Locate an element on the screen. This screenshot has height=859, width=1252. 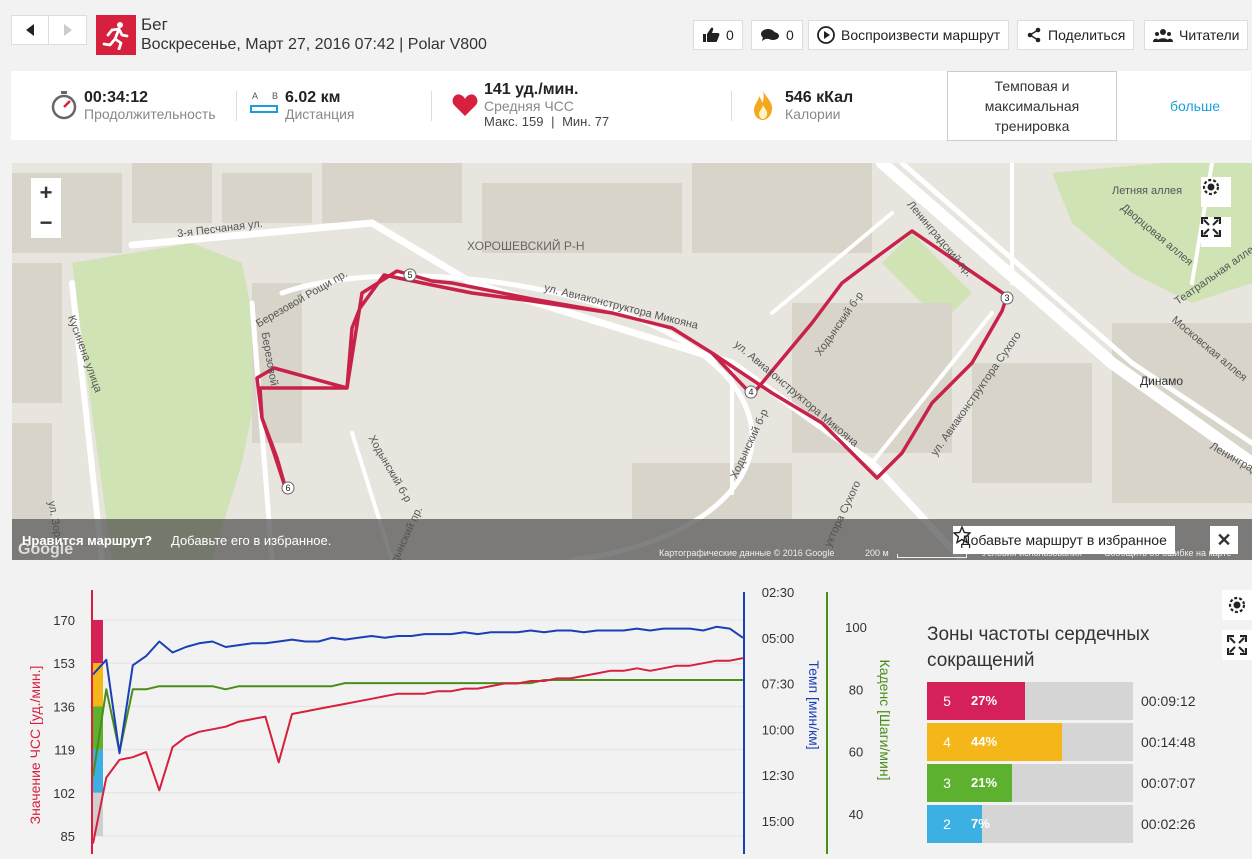
star-icon is located at coordinates (962, 535).